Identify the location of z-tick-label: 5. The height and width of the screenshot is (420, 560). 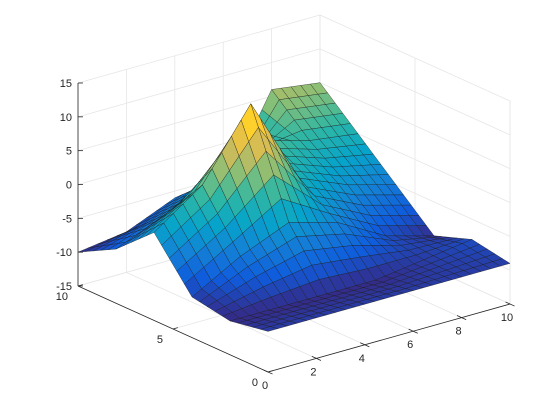
(69, 152).